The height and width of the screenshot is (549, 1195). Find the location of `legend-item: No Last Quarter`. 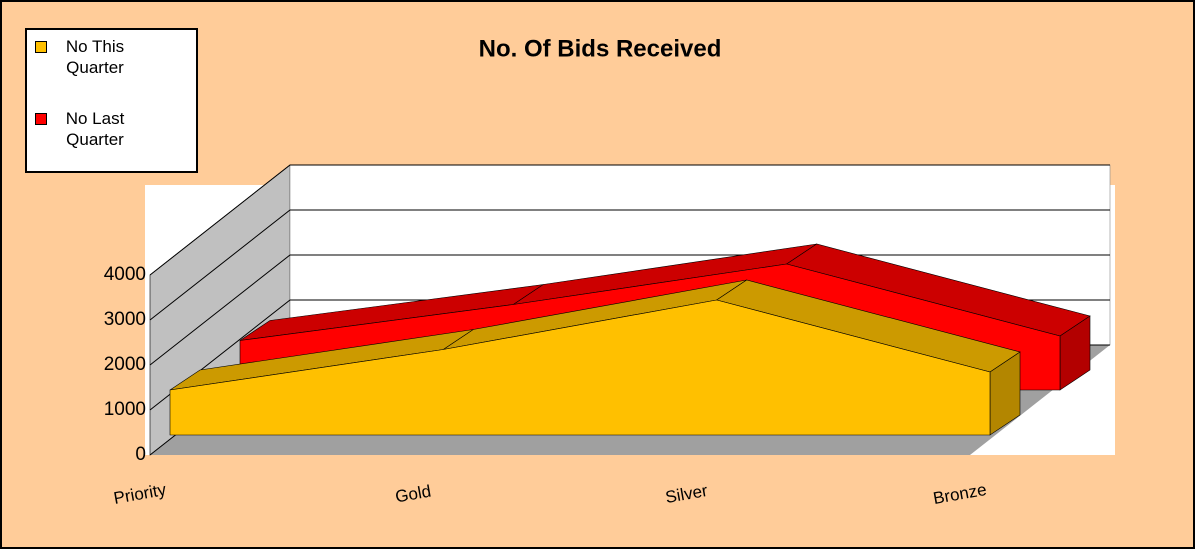

legend-item: No Last Quarter is located at coordinates (110, 129).